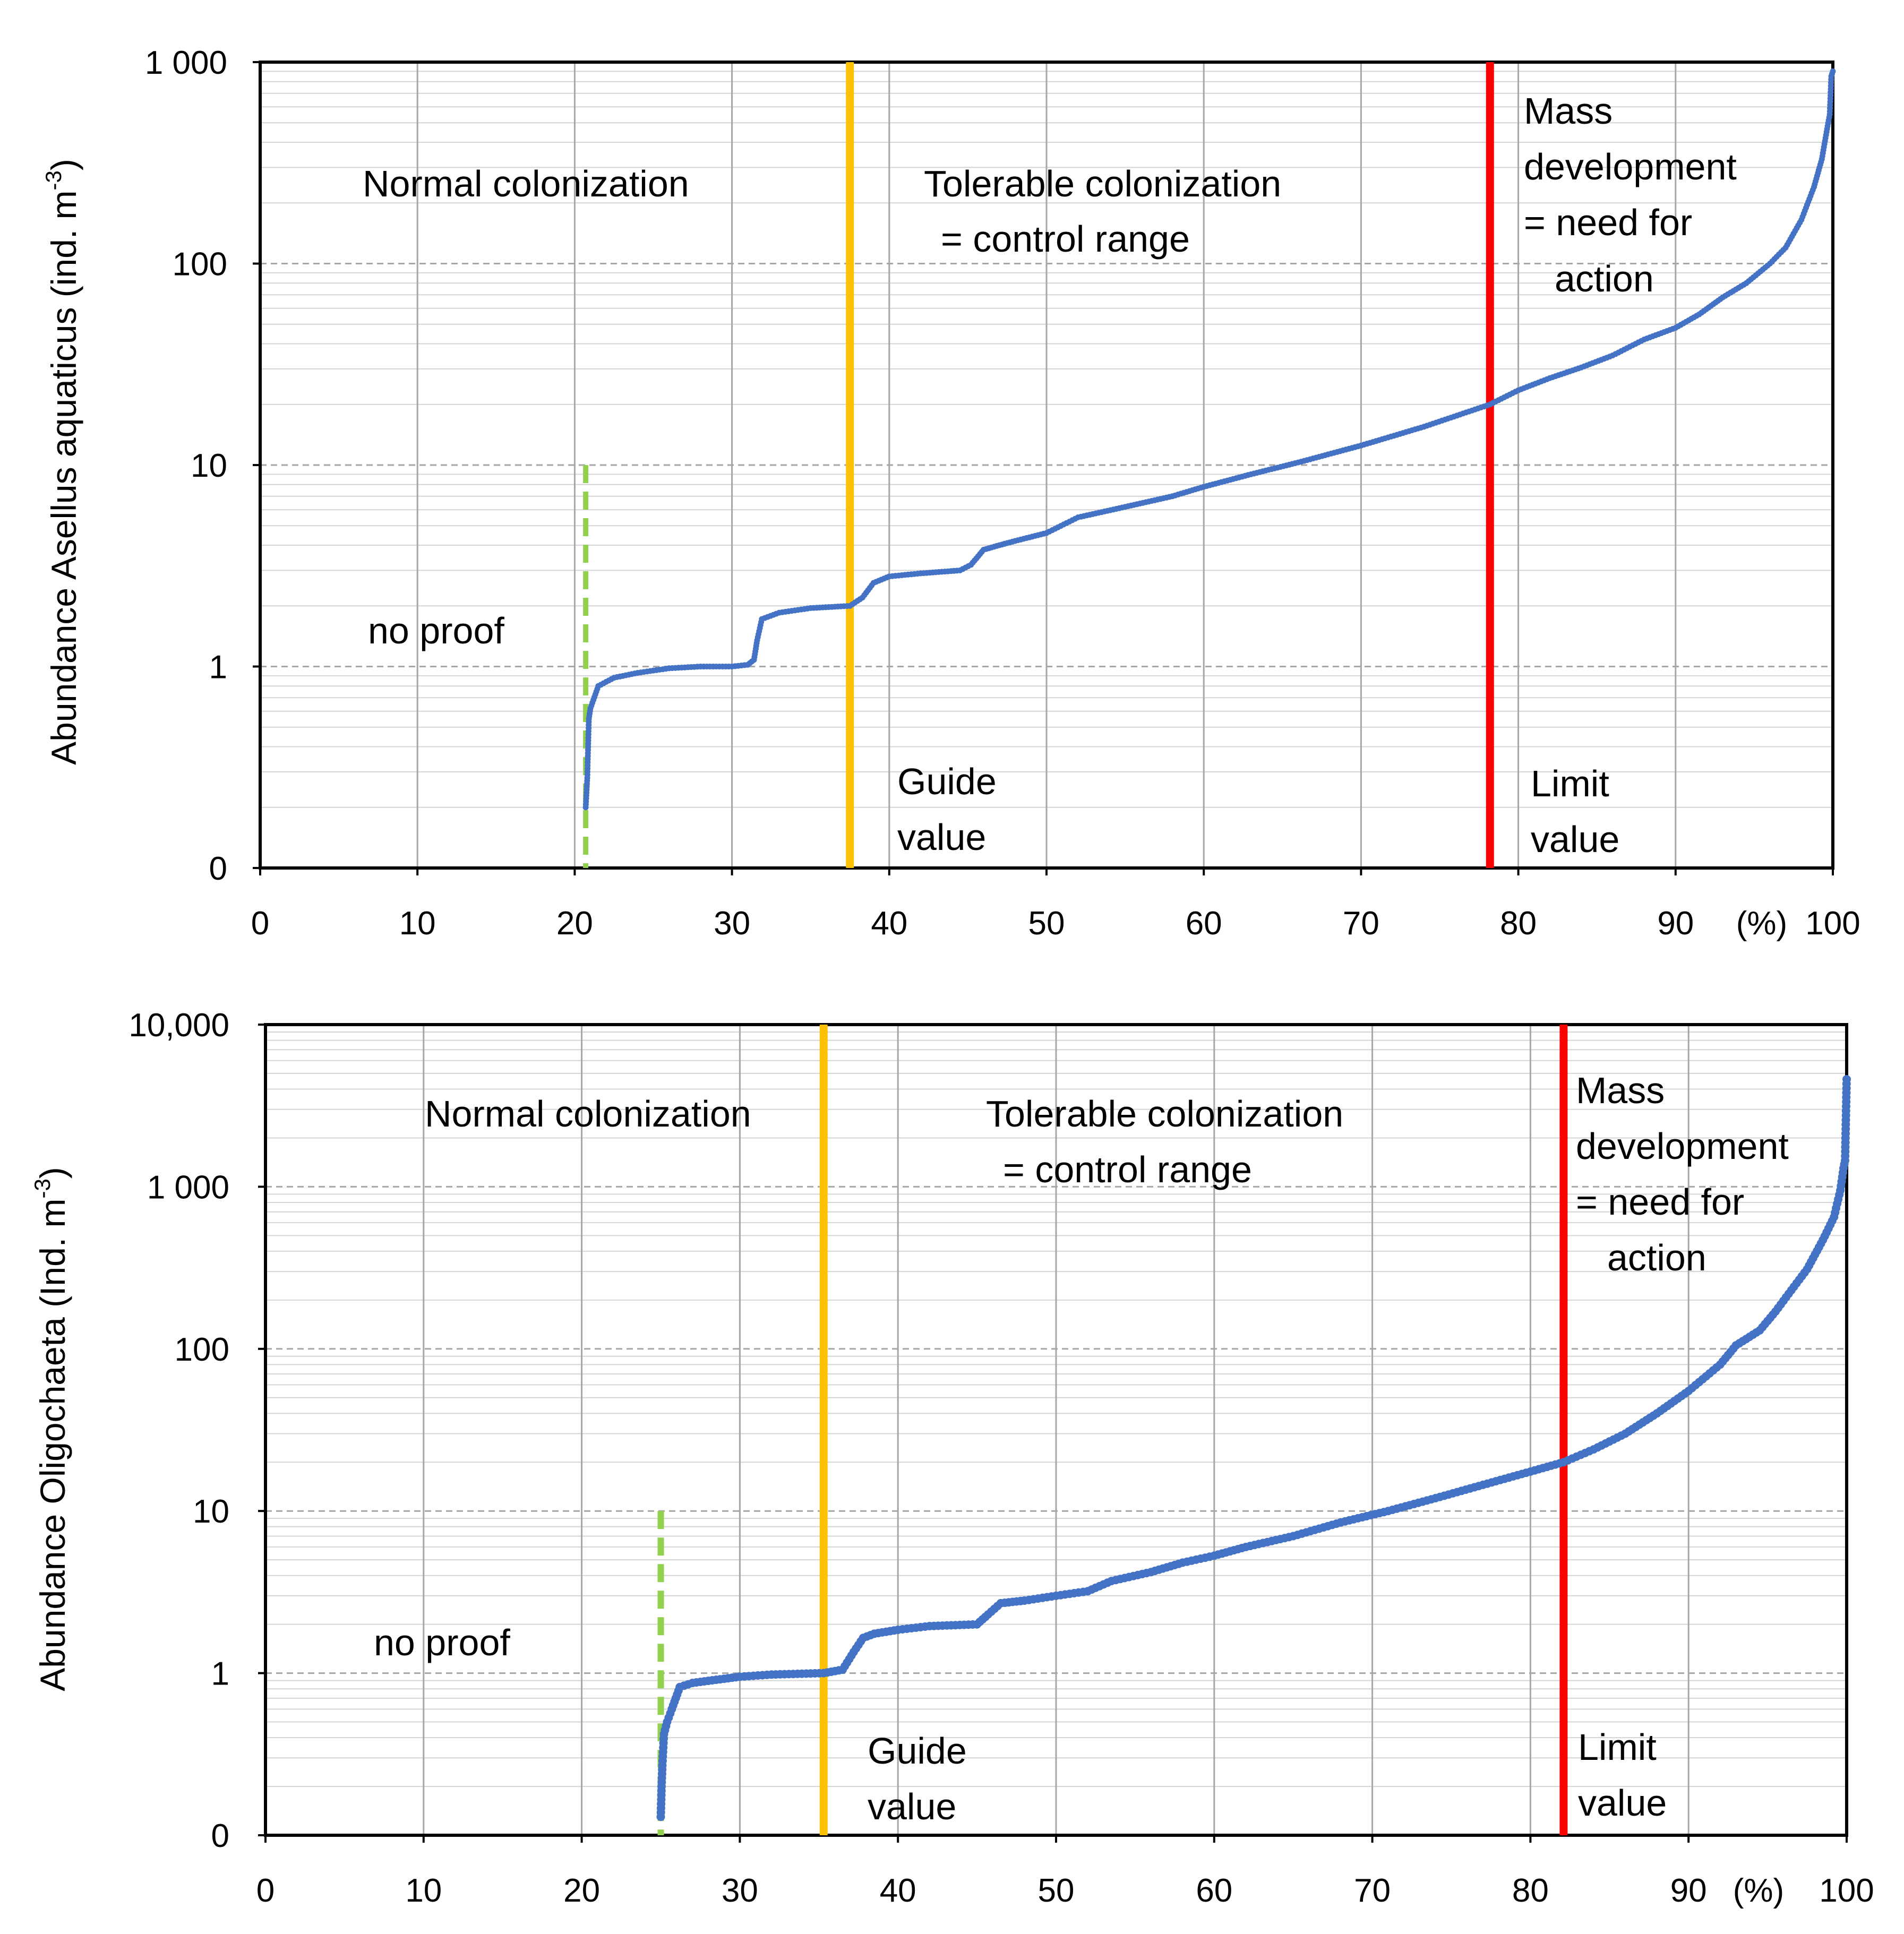 This screenshot has height=1934, width=1904. What do you see at coordinates (260, 924) in the screenshot?
I see `chart-asellus-x-tick-label: 0` at bounding box center [260, 924].